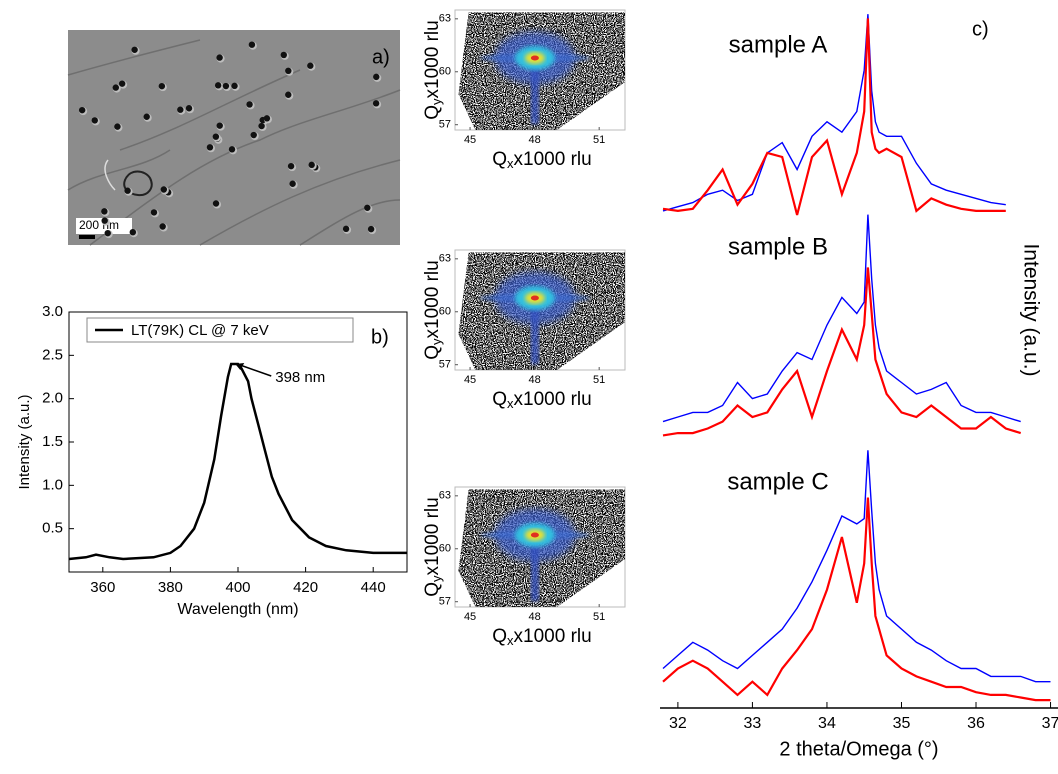  I want to click on y-axis-label: Intensity (a.u.), so click(1030, 309).